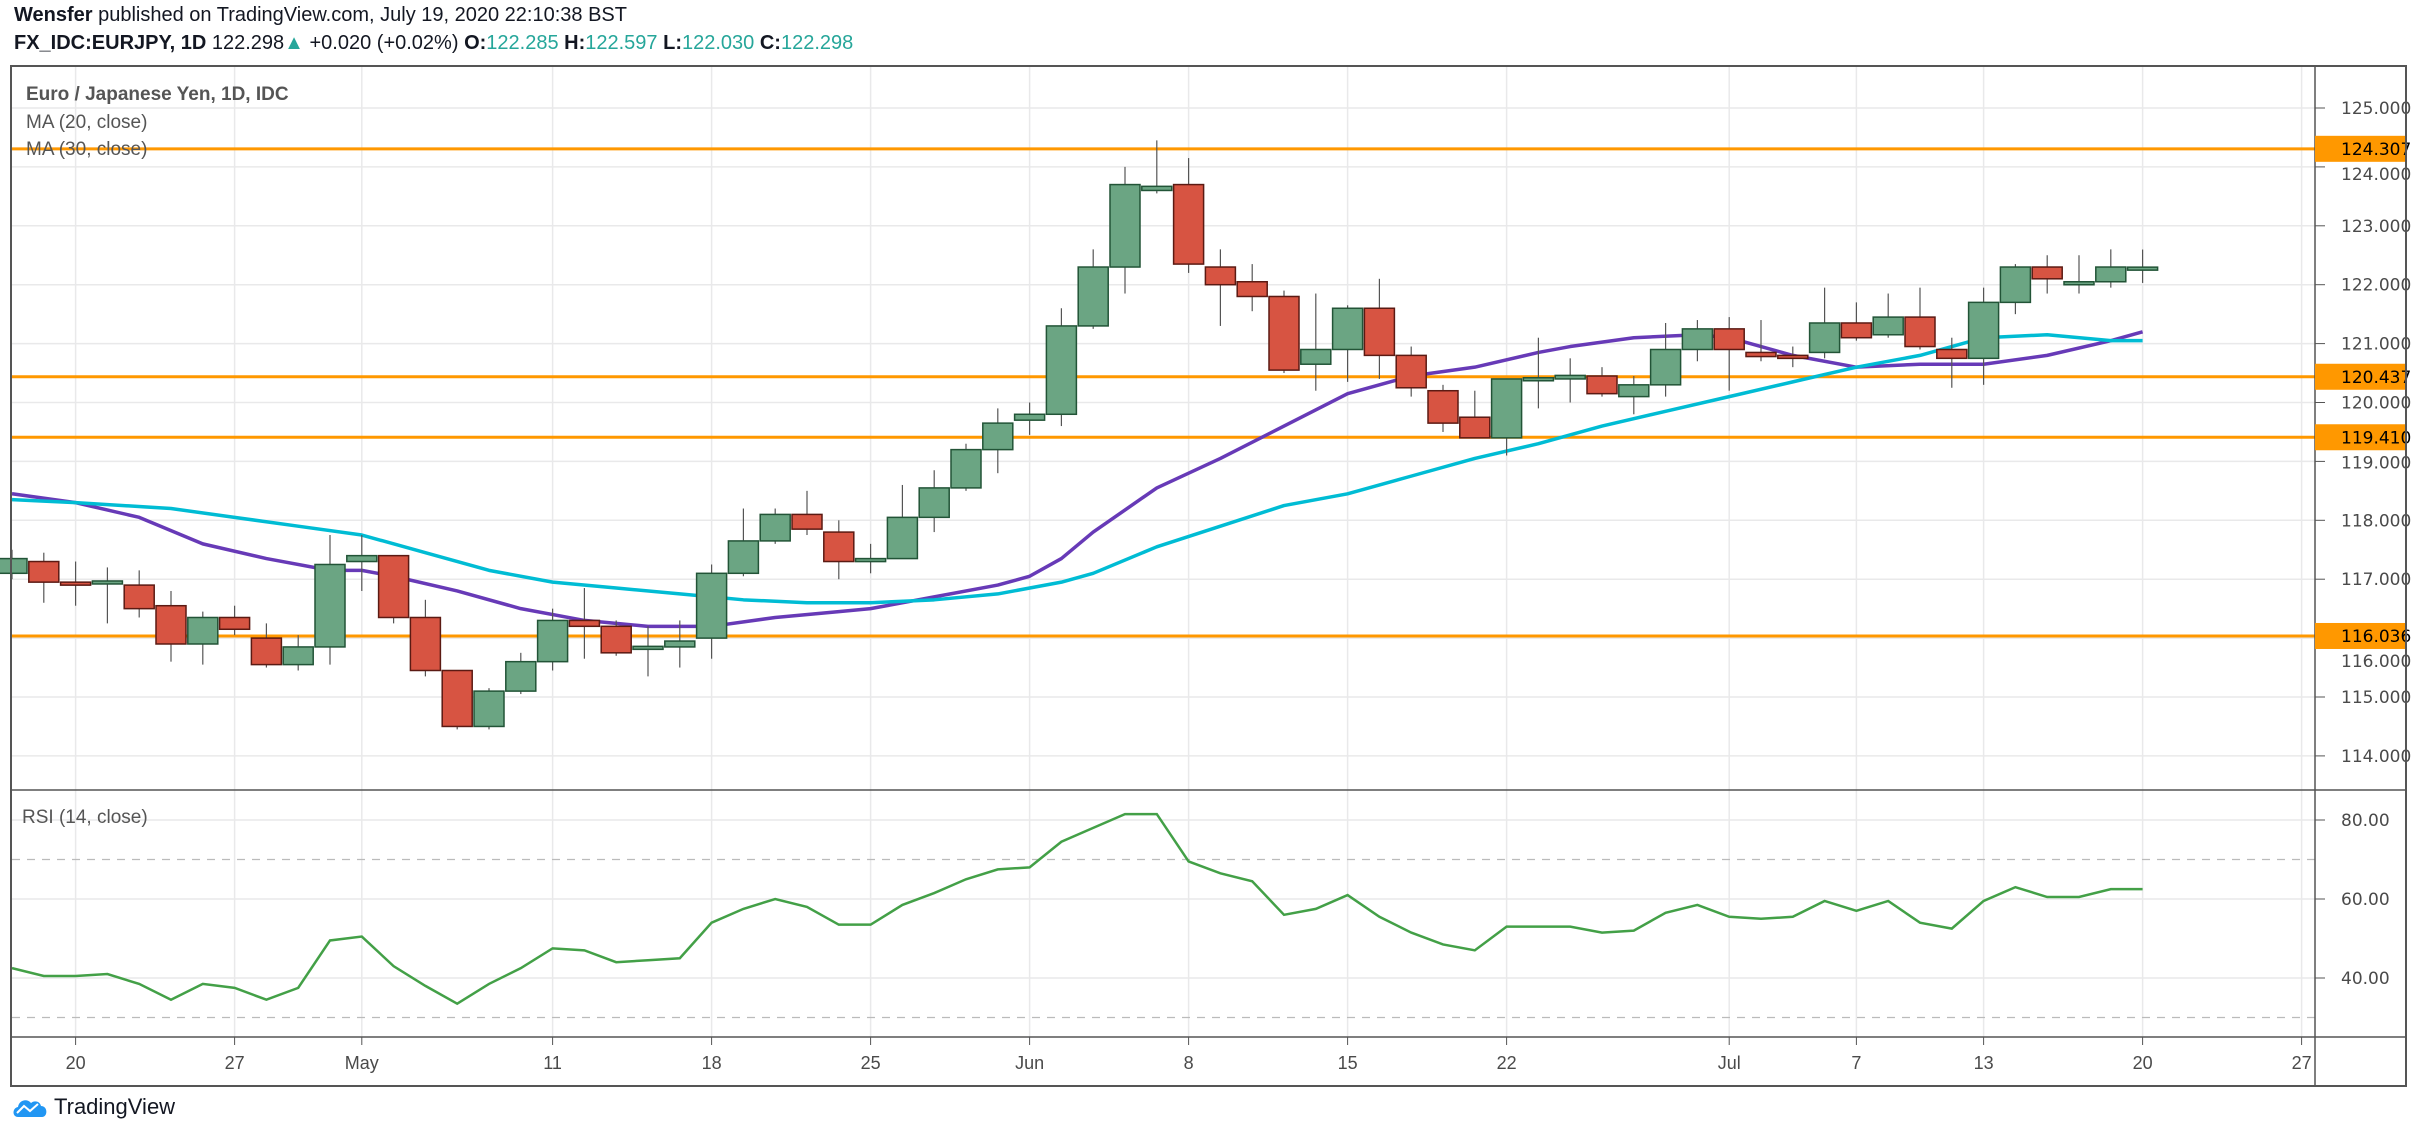 The width and height of the screenshot is (2415, 1139). Describe the element at coordinates (2376, 404) in the screenshot. I see `price-tick-label: 120.000` at that location.